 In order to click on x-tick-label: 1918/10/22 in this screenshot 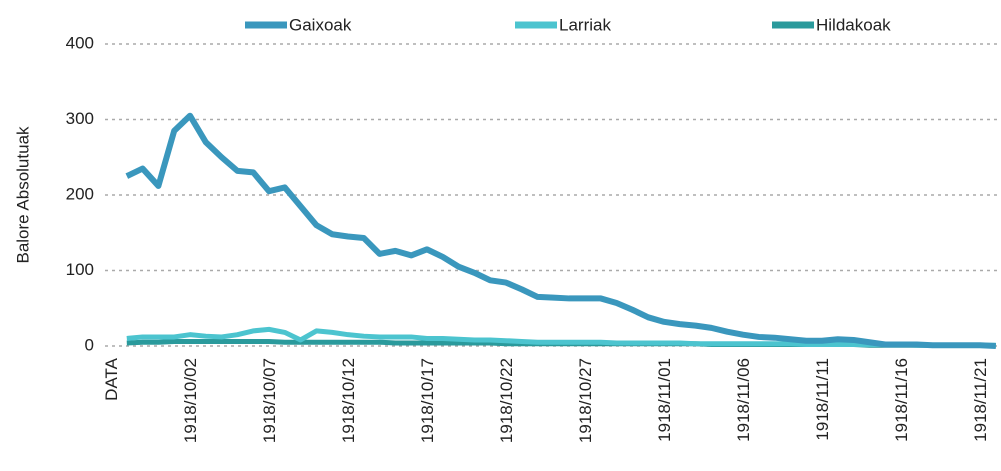, I will do `click(506, 400)`.